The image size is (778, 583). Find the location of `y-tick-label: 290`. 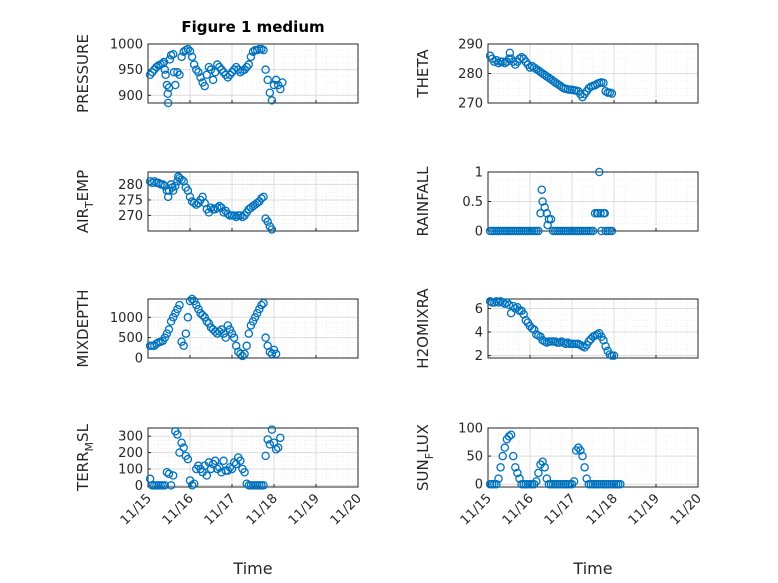

y-tick-label: 290 is located at coordinates (470, 45).